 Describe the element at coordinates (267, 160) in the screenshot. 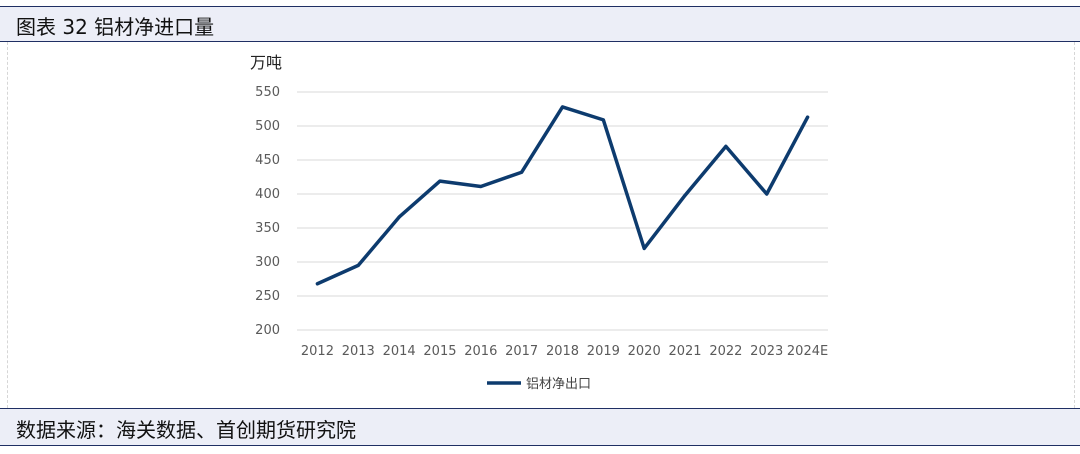

I see `y-tick-label: 450` at that location.